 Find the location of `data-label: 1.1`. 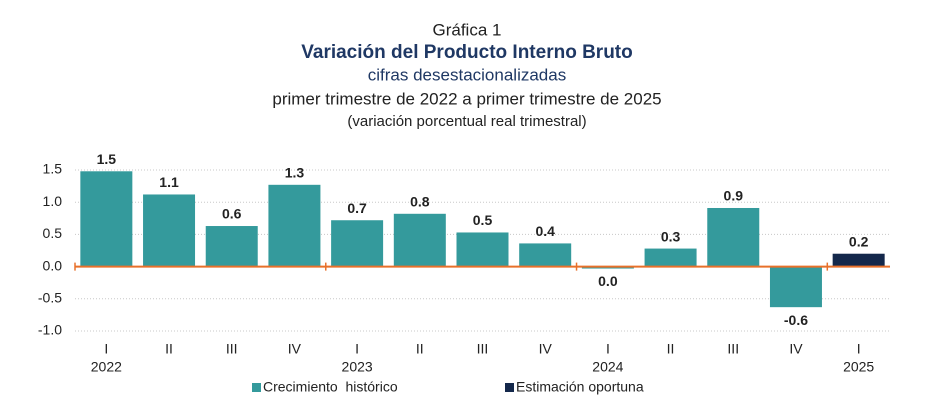

data-label: 1.1 is located at coordinates (169, 182).